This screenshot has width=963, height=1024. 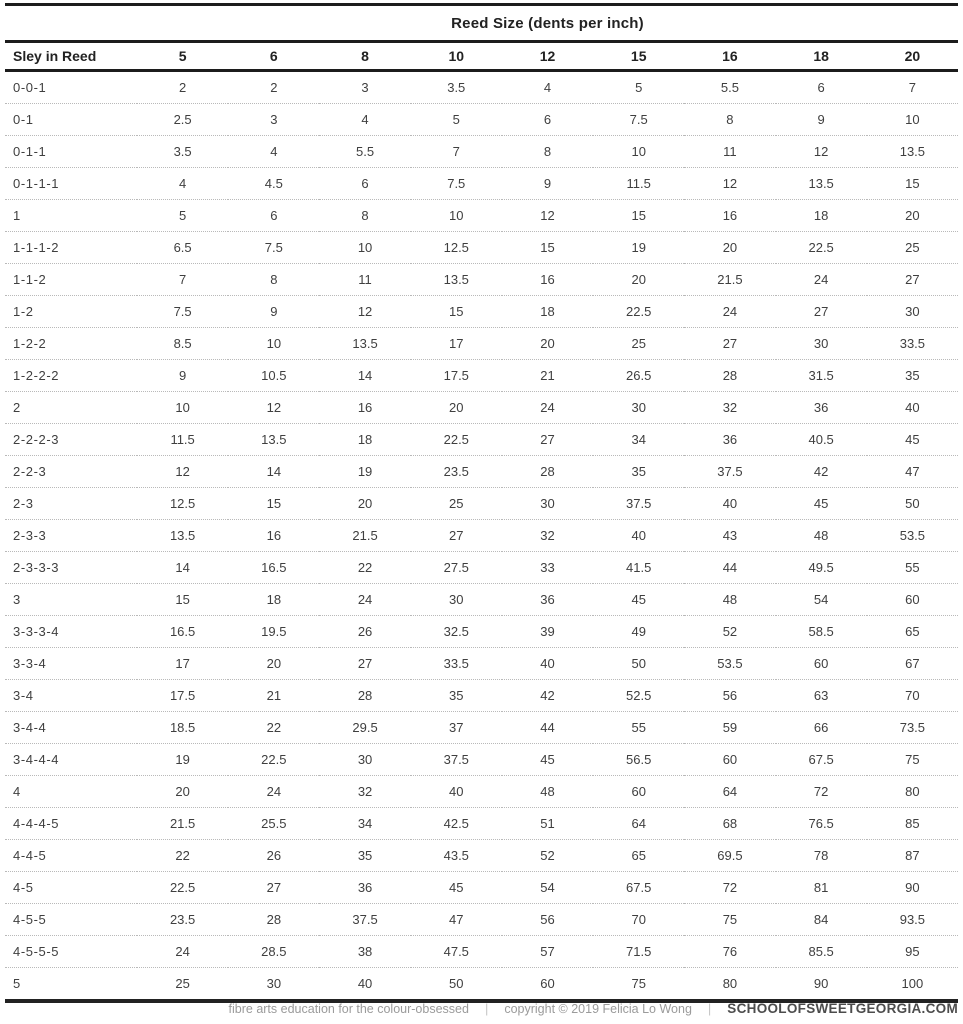 What do you see at coordinates (17, 215) in the screenshot?
I see `sley-label: 1` at bounding box center [17, 215].